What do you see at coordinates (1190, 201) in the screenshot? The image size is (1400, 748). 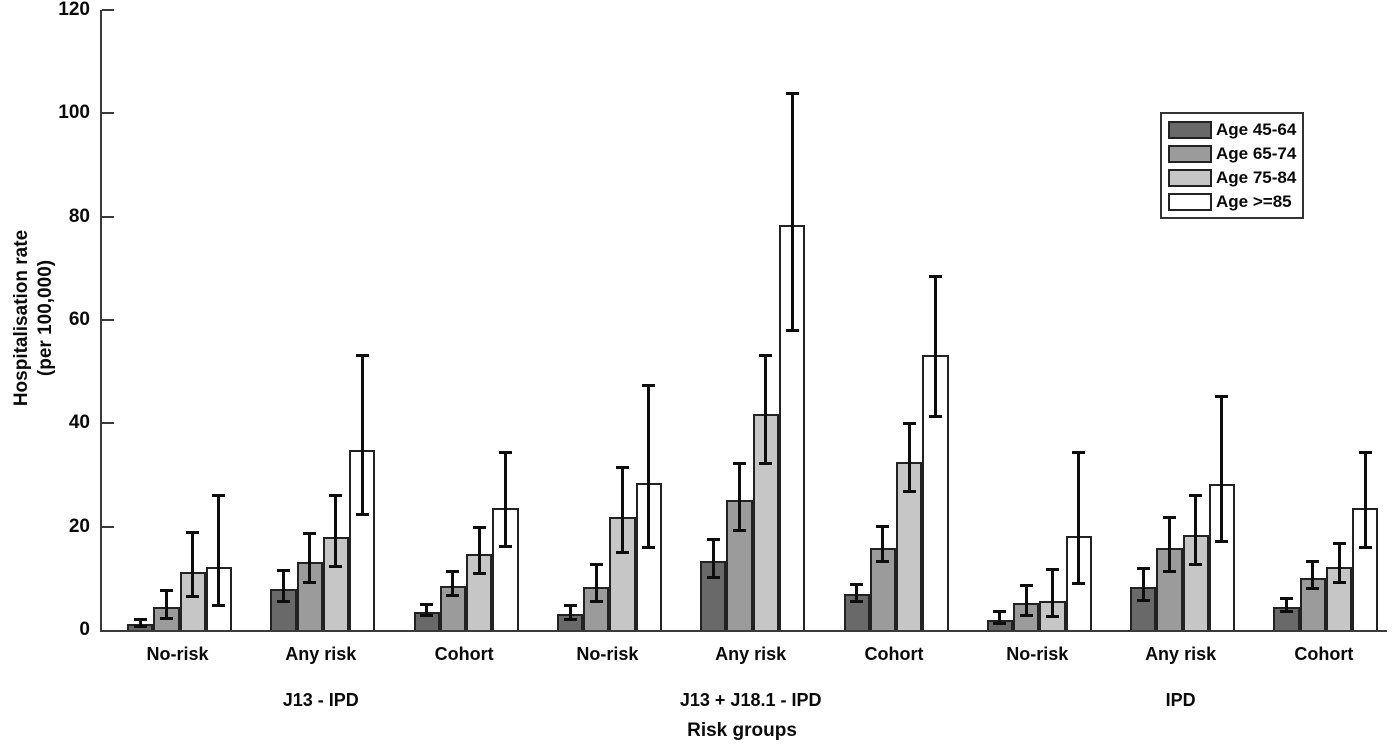 I see `legend-swatch-age-85-plus` at bounding box center [1190, 201].